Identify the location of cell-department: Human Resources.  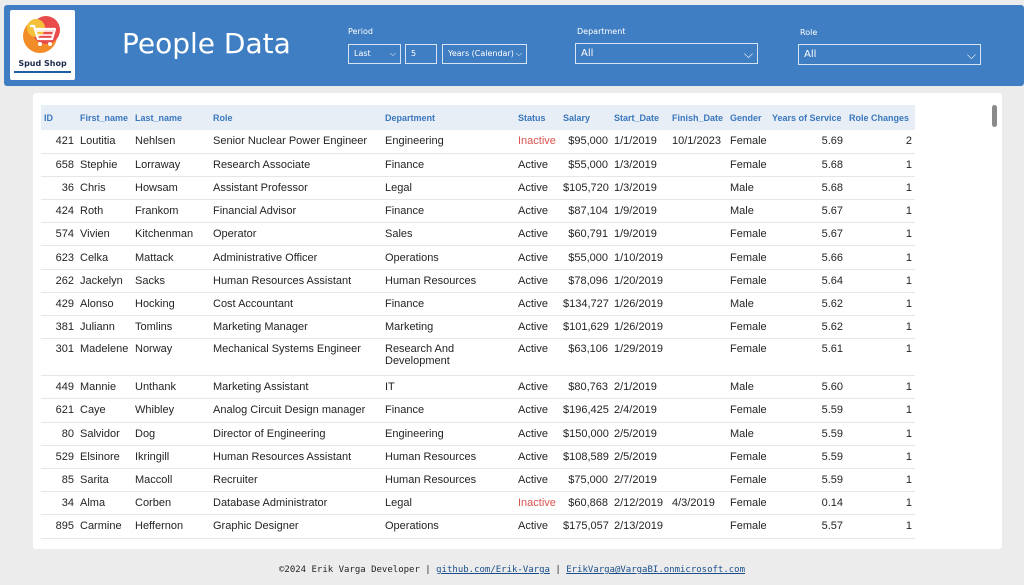
(448, 281).